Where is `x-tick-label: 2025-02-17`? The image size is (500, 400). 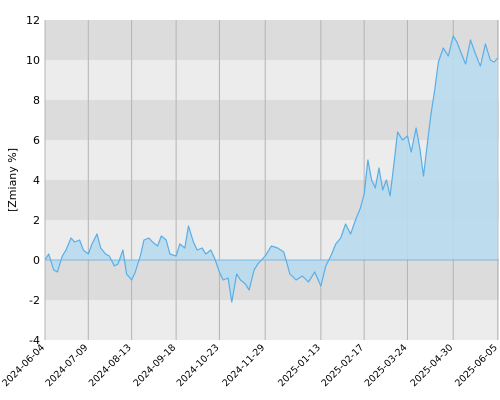
x-tick-label: 2025-02-17 is located at coordinates (342, 365).